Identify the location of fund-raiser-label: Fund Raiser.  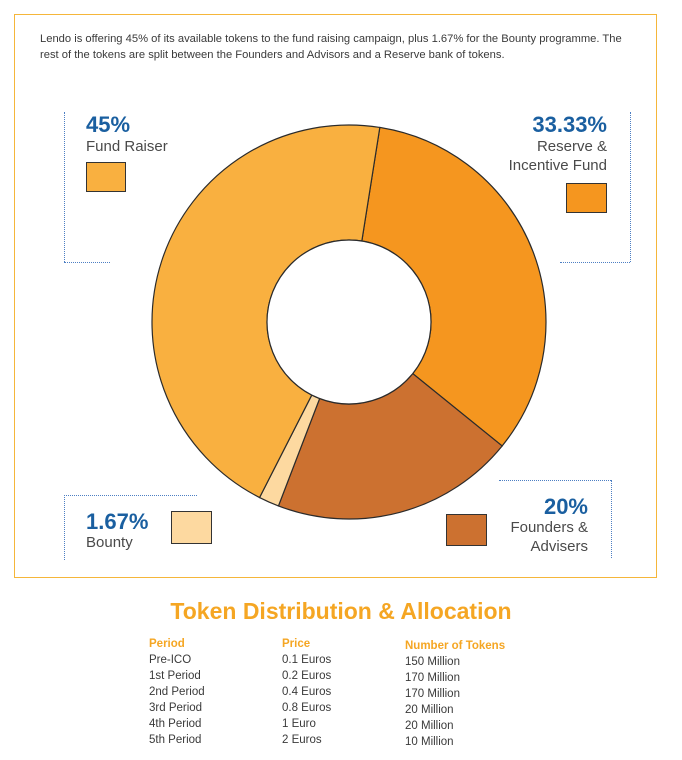
(127, 146).